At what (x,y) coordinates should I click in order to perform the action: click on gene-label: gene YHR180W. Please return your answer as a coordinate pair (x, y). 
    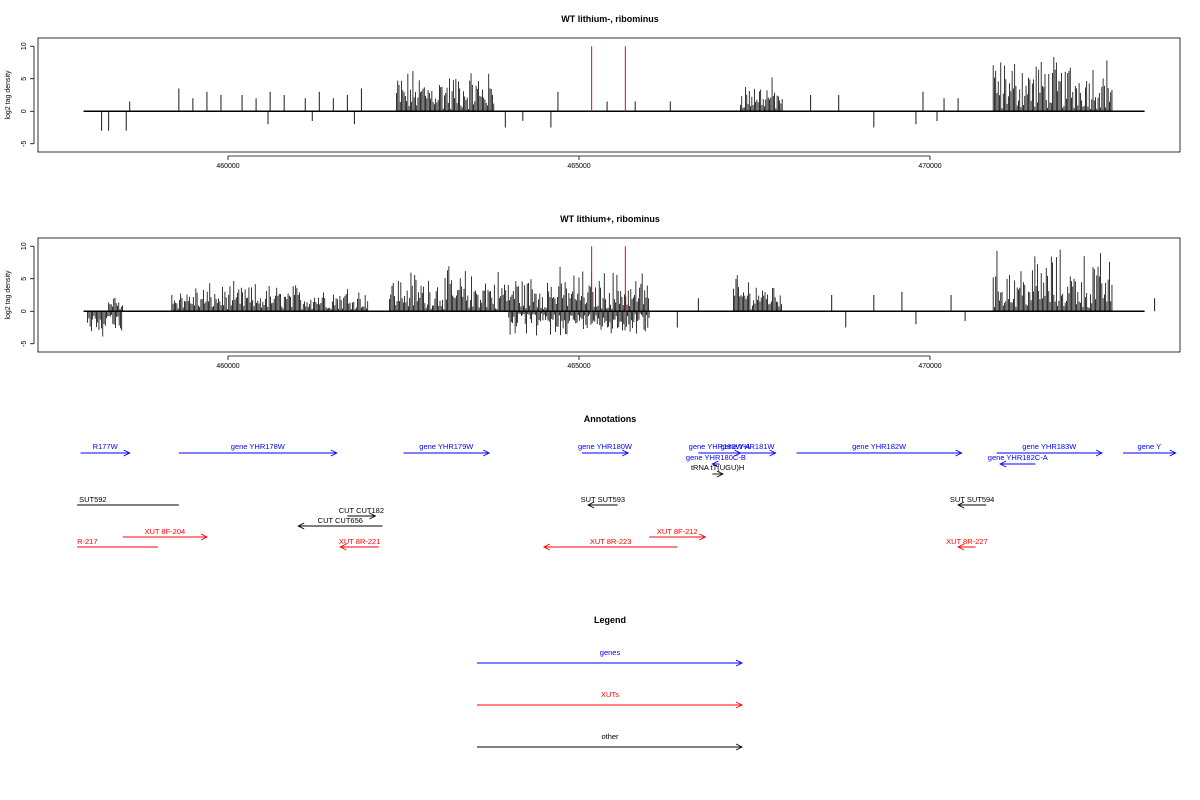
    Looking at the image, I should click on (605, 446).